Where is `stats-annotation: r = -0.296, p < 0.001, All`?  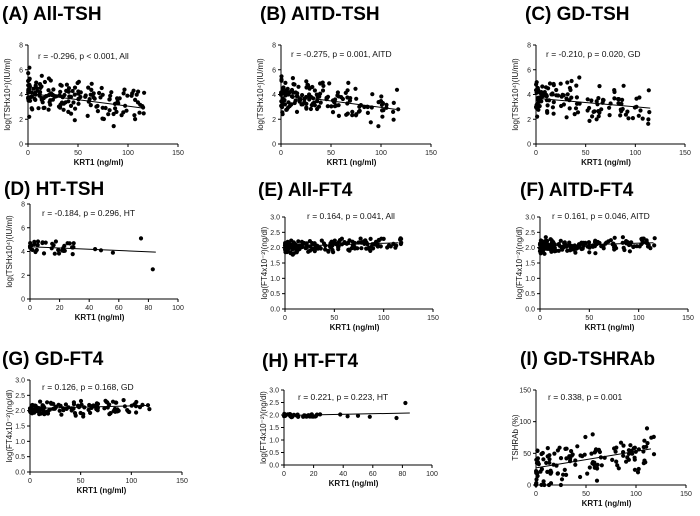
stats-annotation: r = -0.296, p < 0.001, All is located at coordinates (83, 56).